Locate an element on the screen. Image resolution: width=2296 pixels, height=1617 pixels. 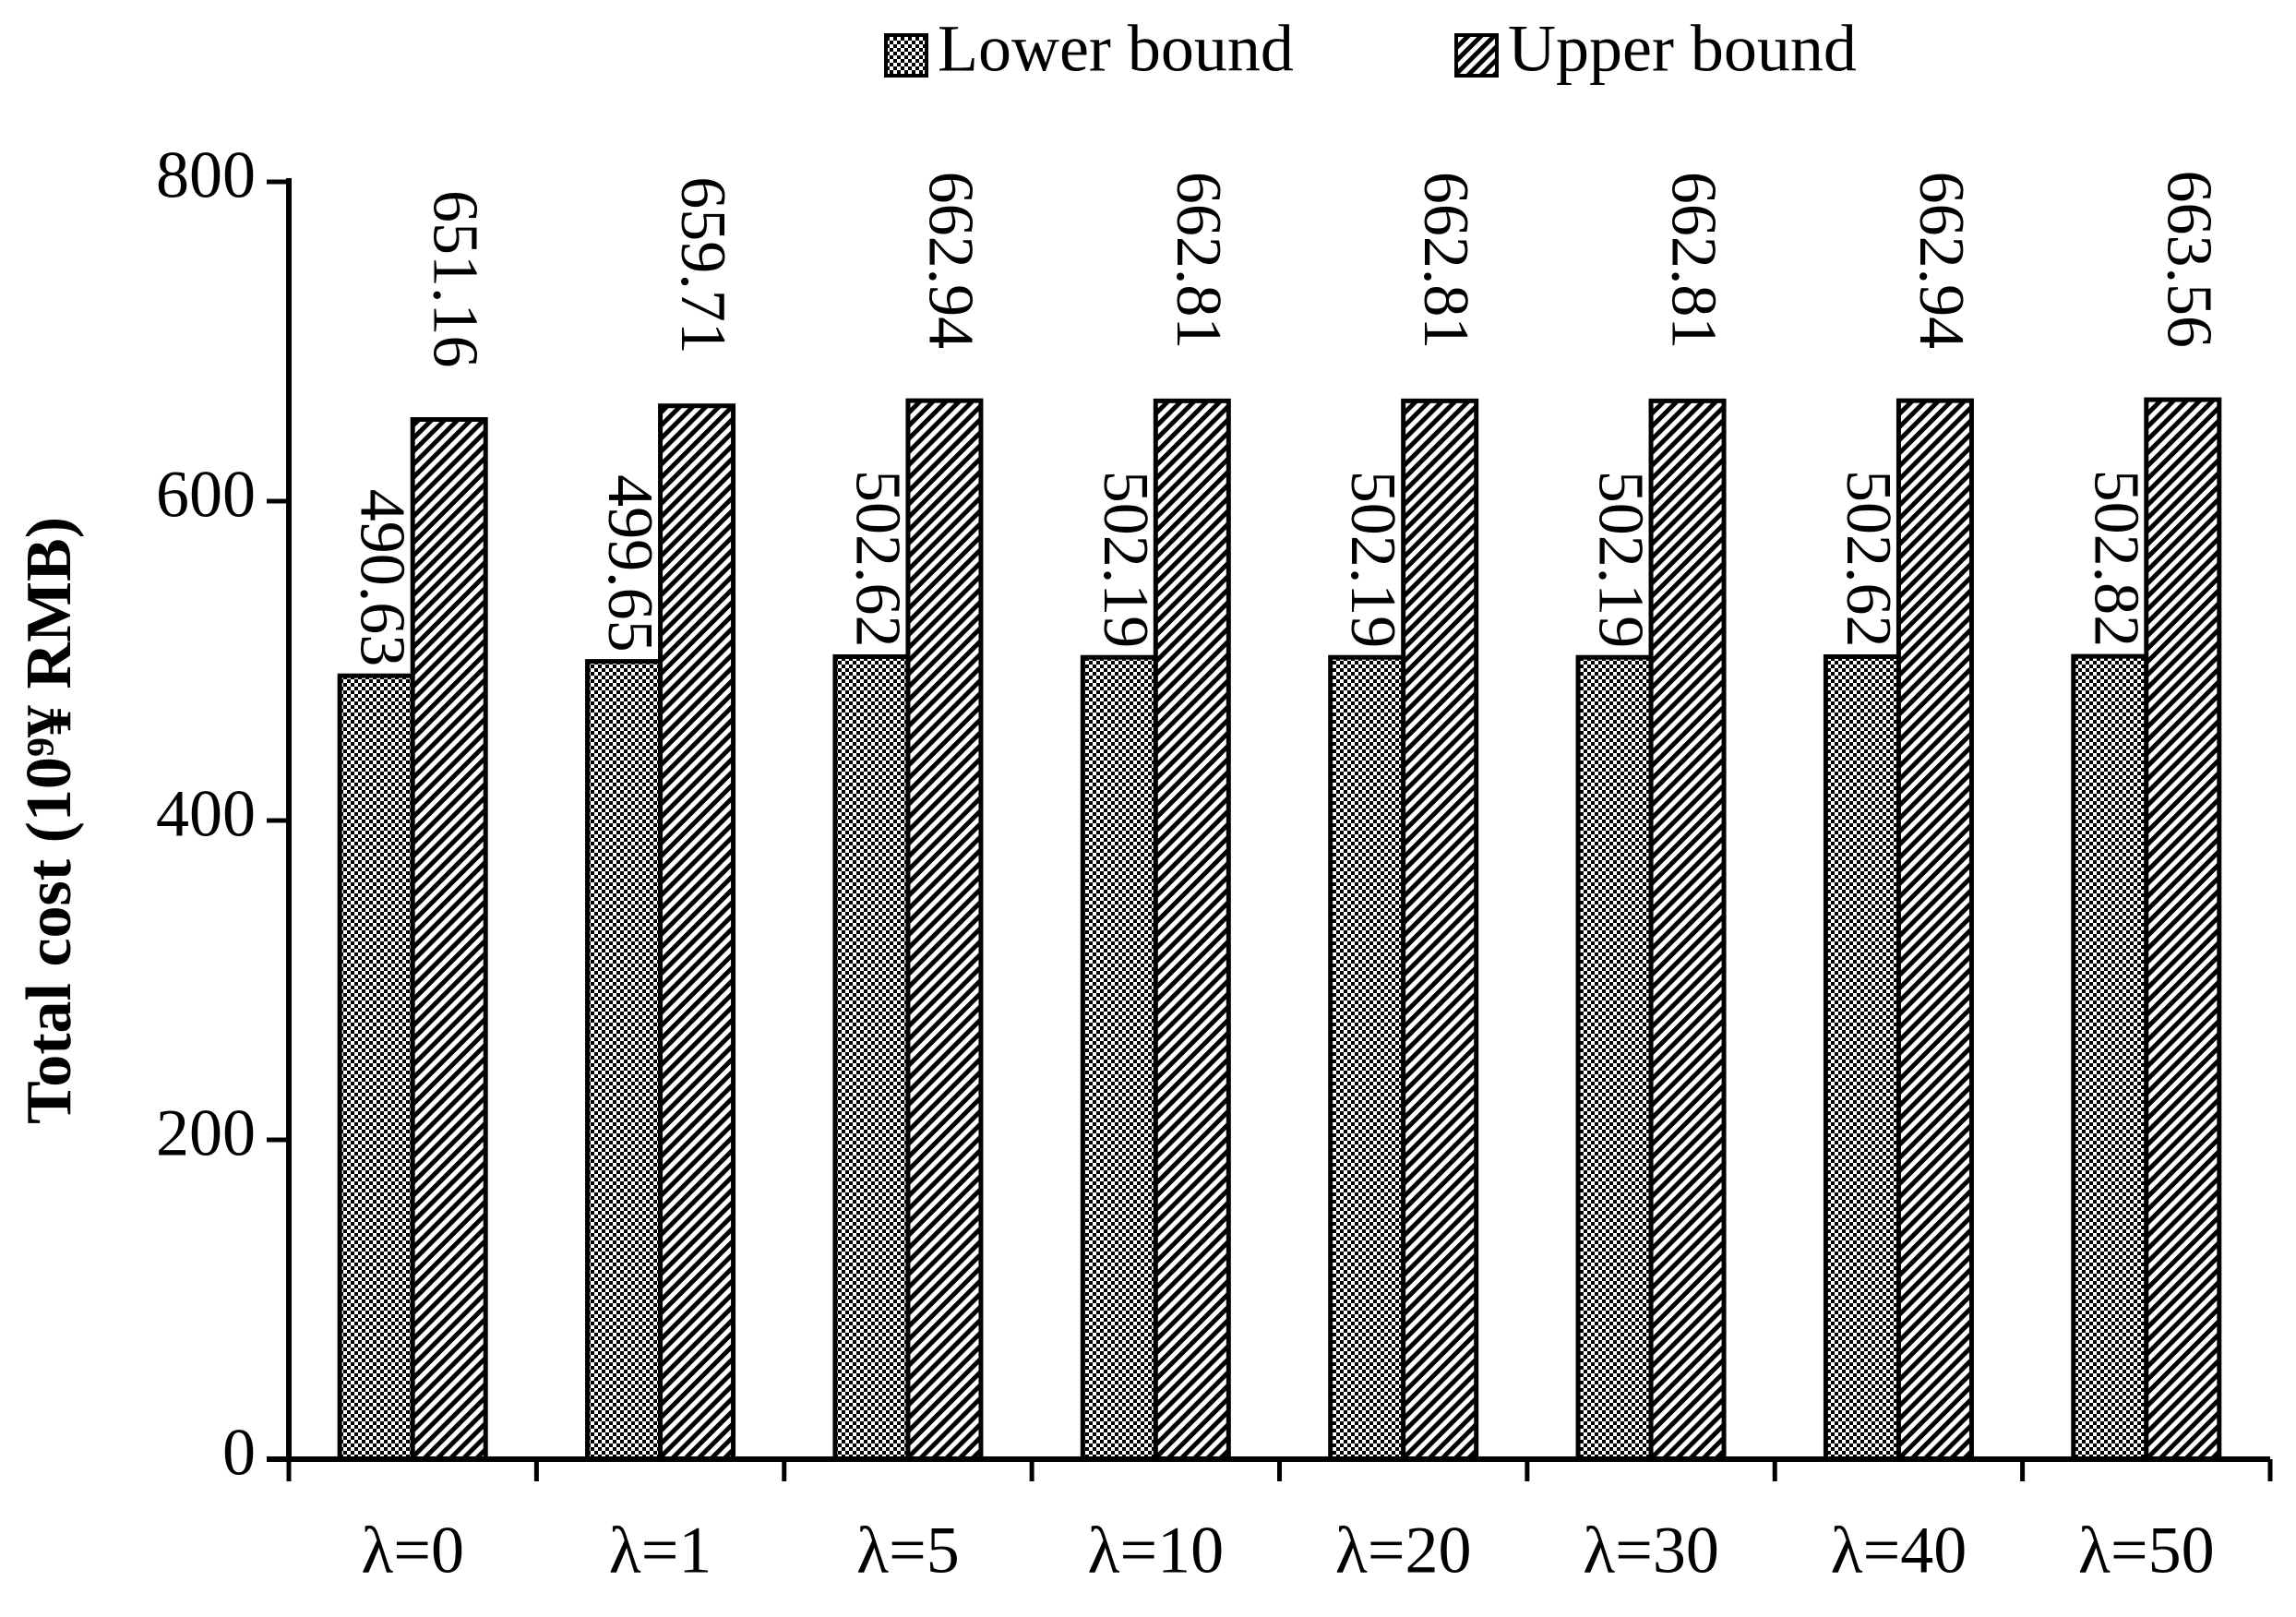
x-tick-label: λ=20 is located at coordinates (1403, 1550).